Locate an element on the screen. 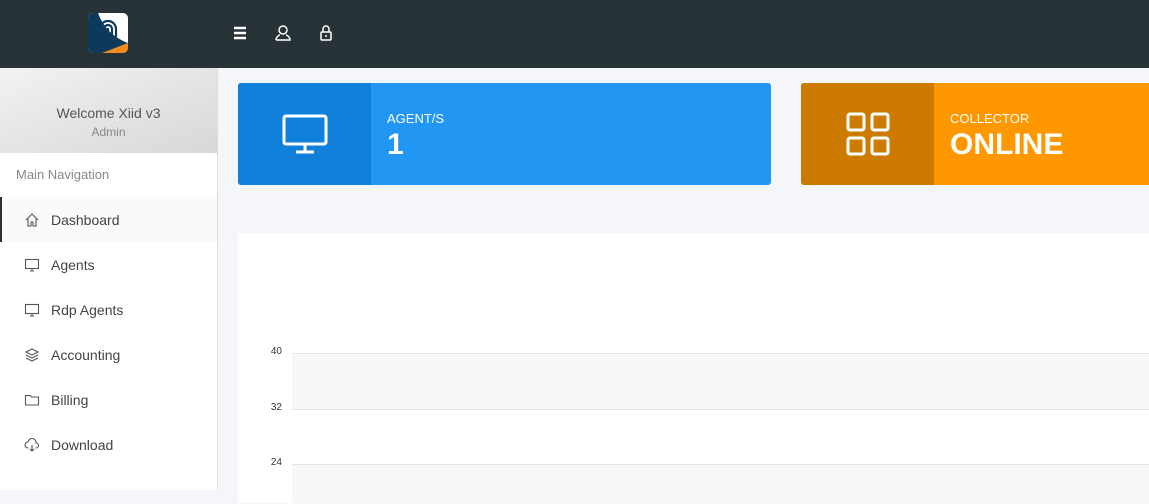 The image size is (1149, 504). sidebar-item-accounting: Accounting is located at coordinates (108, 354).